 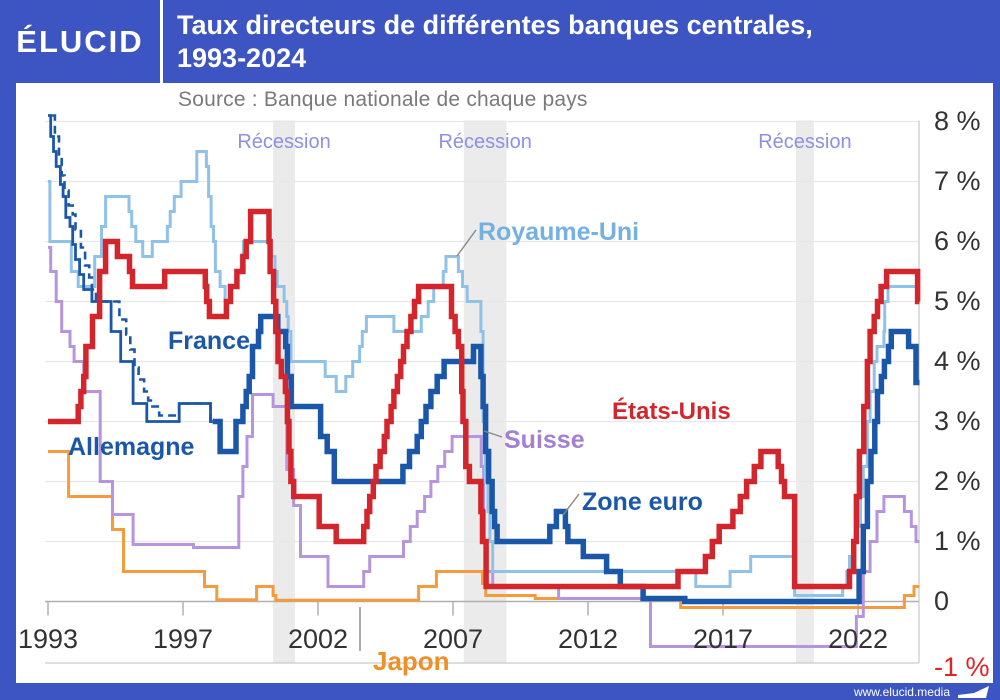 What do you see at coordinates (544, 440) in the screenshot?
I see `series-label-suisse: Suisse` at bounding box center [544, 440].